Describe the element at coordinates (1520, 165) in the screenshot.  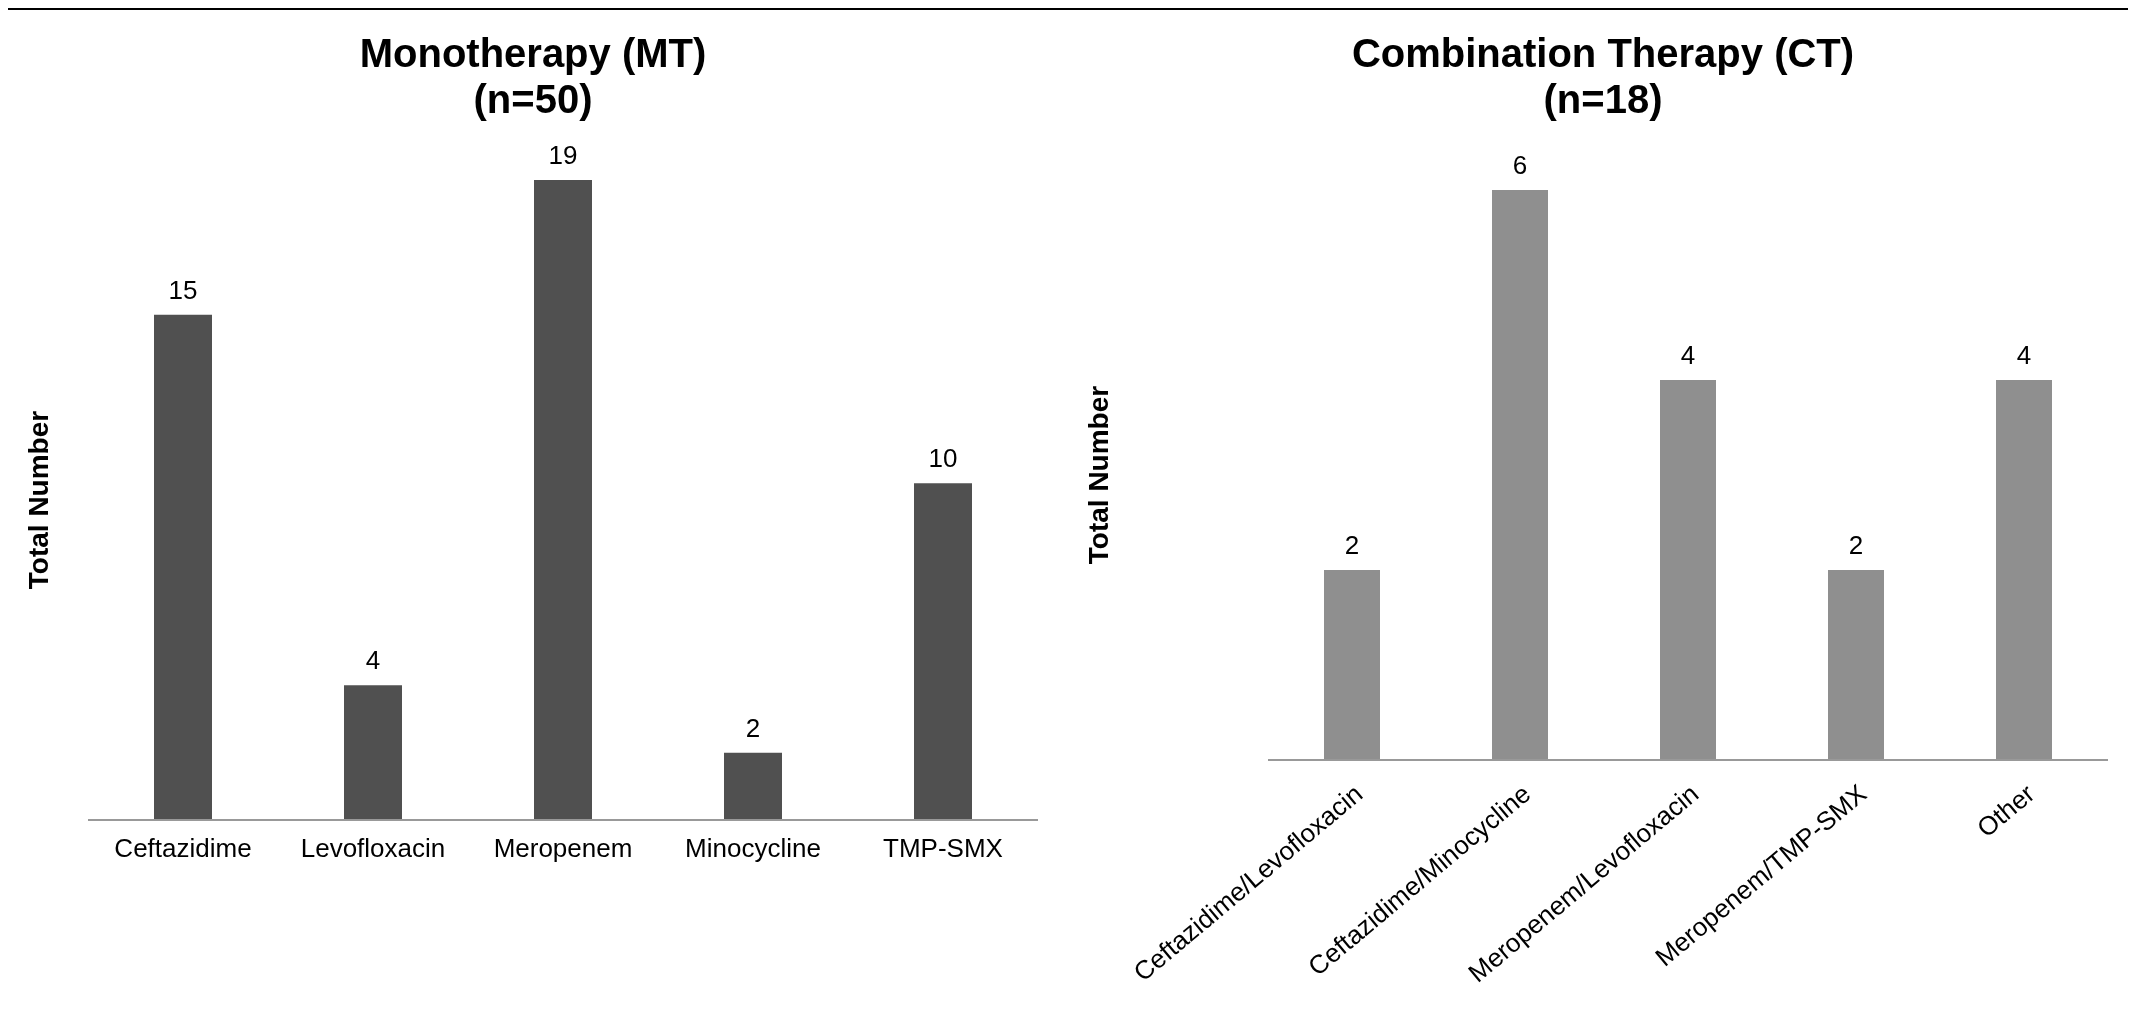
I see `data-label: 6` at that location.